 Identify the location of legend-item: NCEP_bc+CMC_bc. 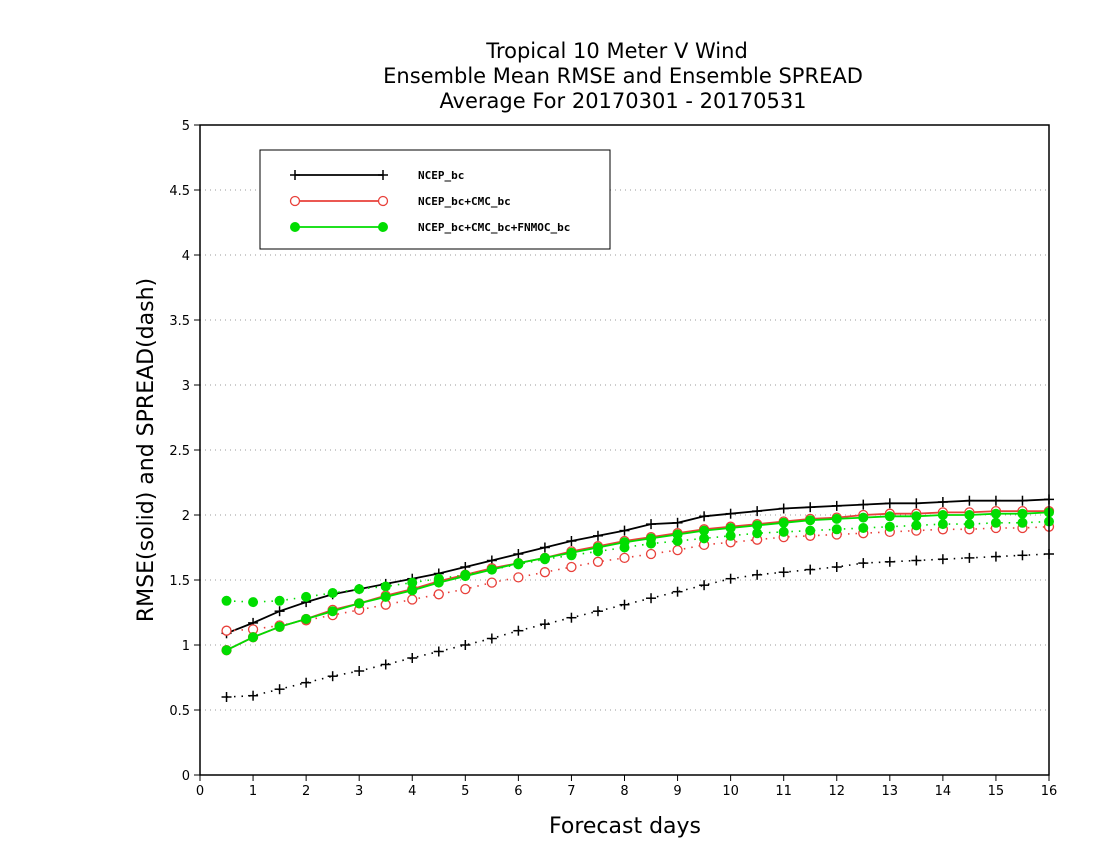
(400, 201).